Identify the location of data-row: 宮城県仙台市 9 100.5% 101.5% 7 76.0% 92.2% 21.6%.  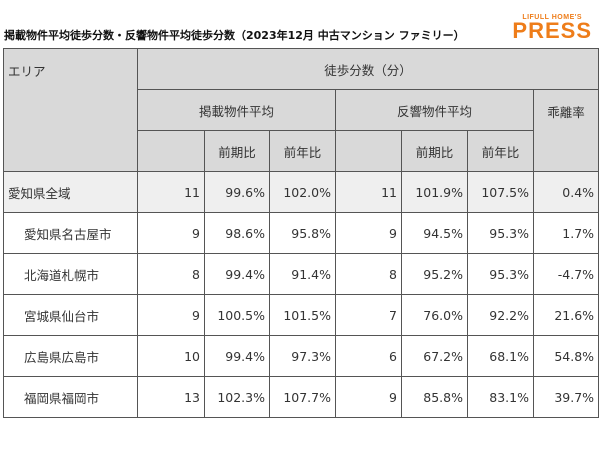
(301, 315).